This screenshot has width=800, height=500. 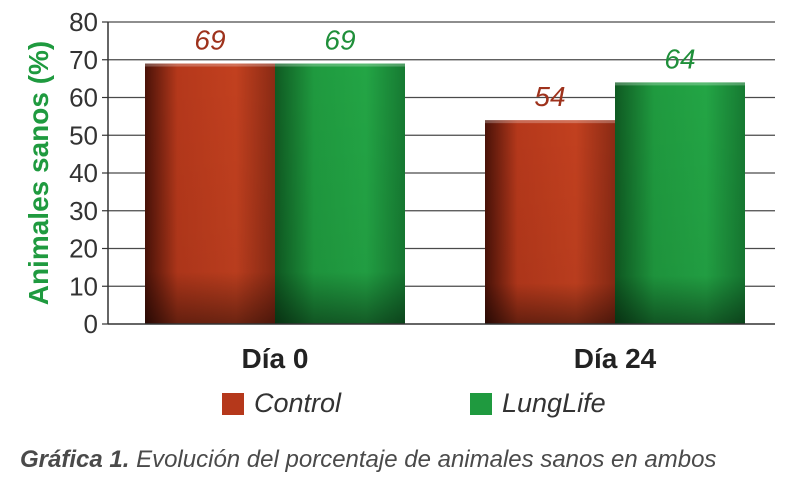 What do you see at coordinates (615, 358) in the screenshot?
I see `x-tick-label: Día 24` at bounding box center [615, 358].